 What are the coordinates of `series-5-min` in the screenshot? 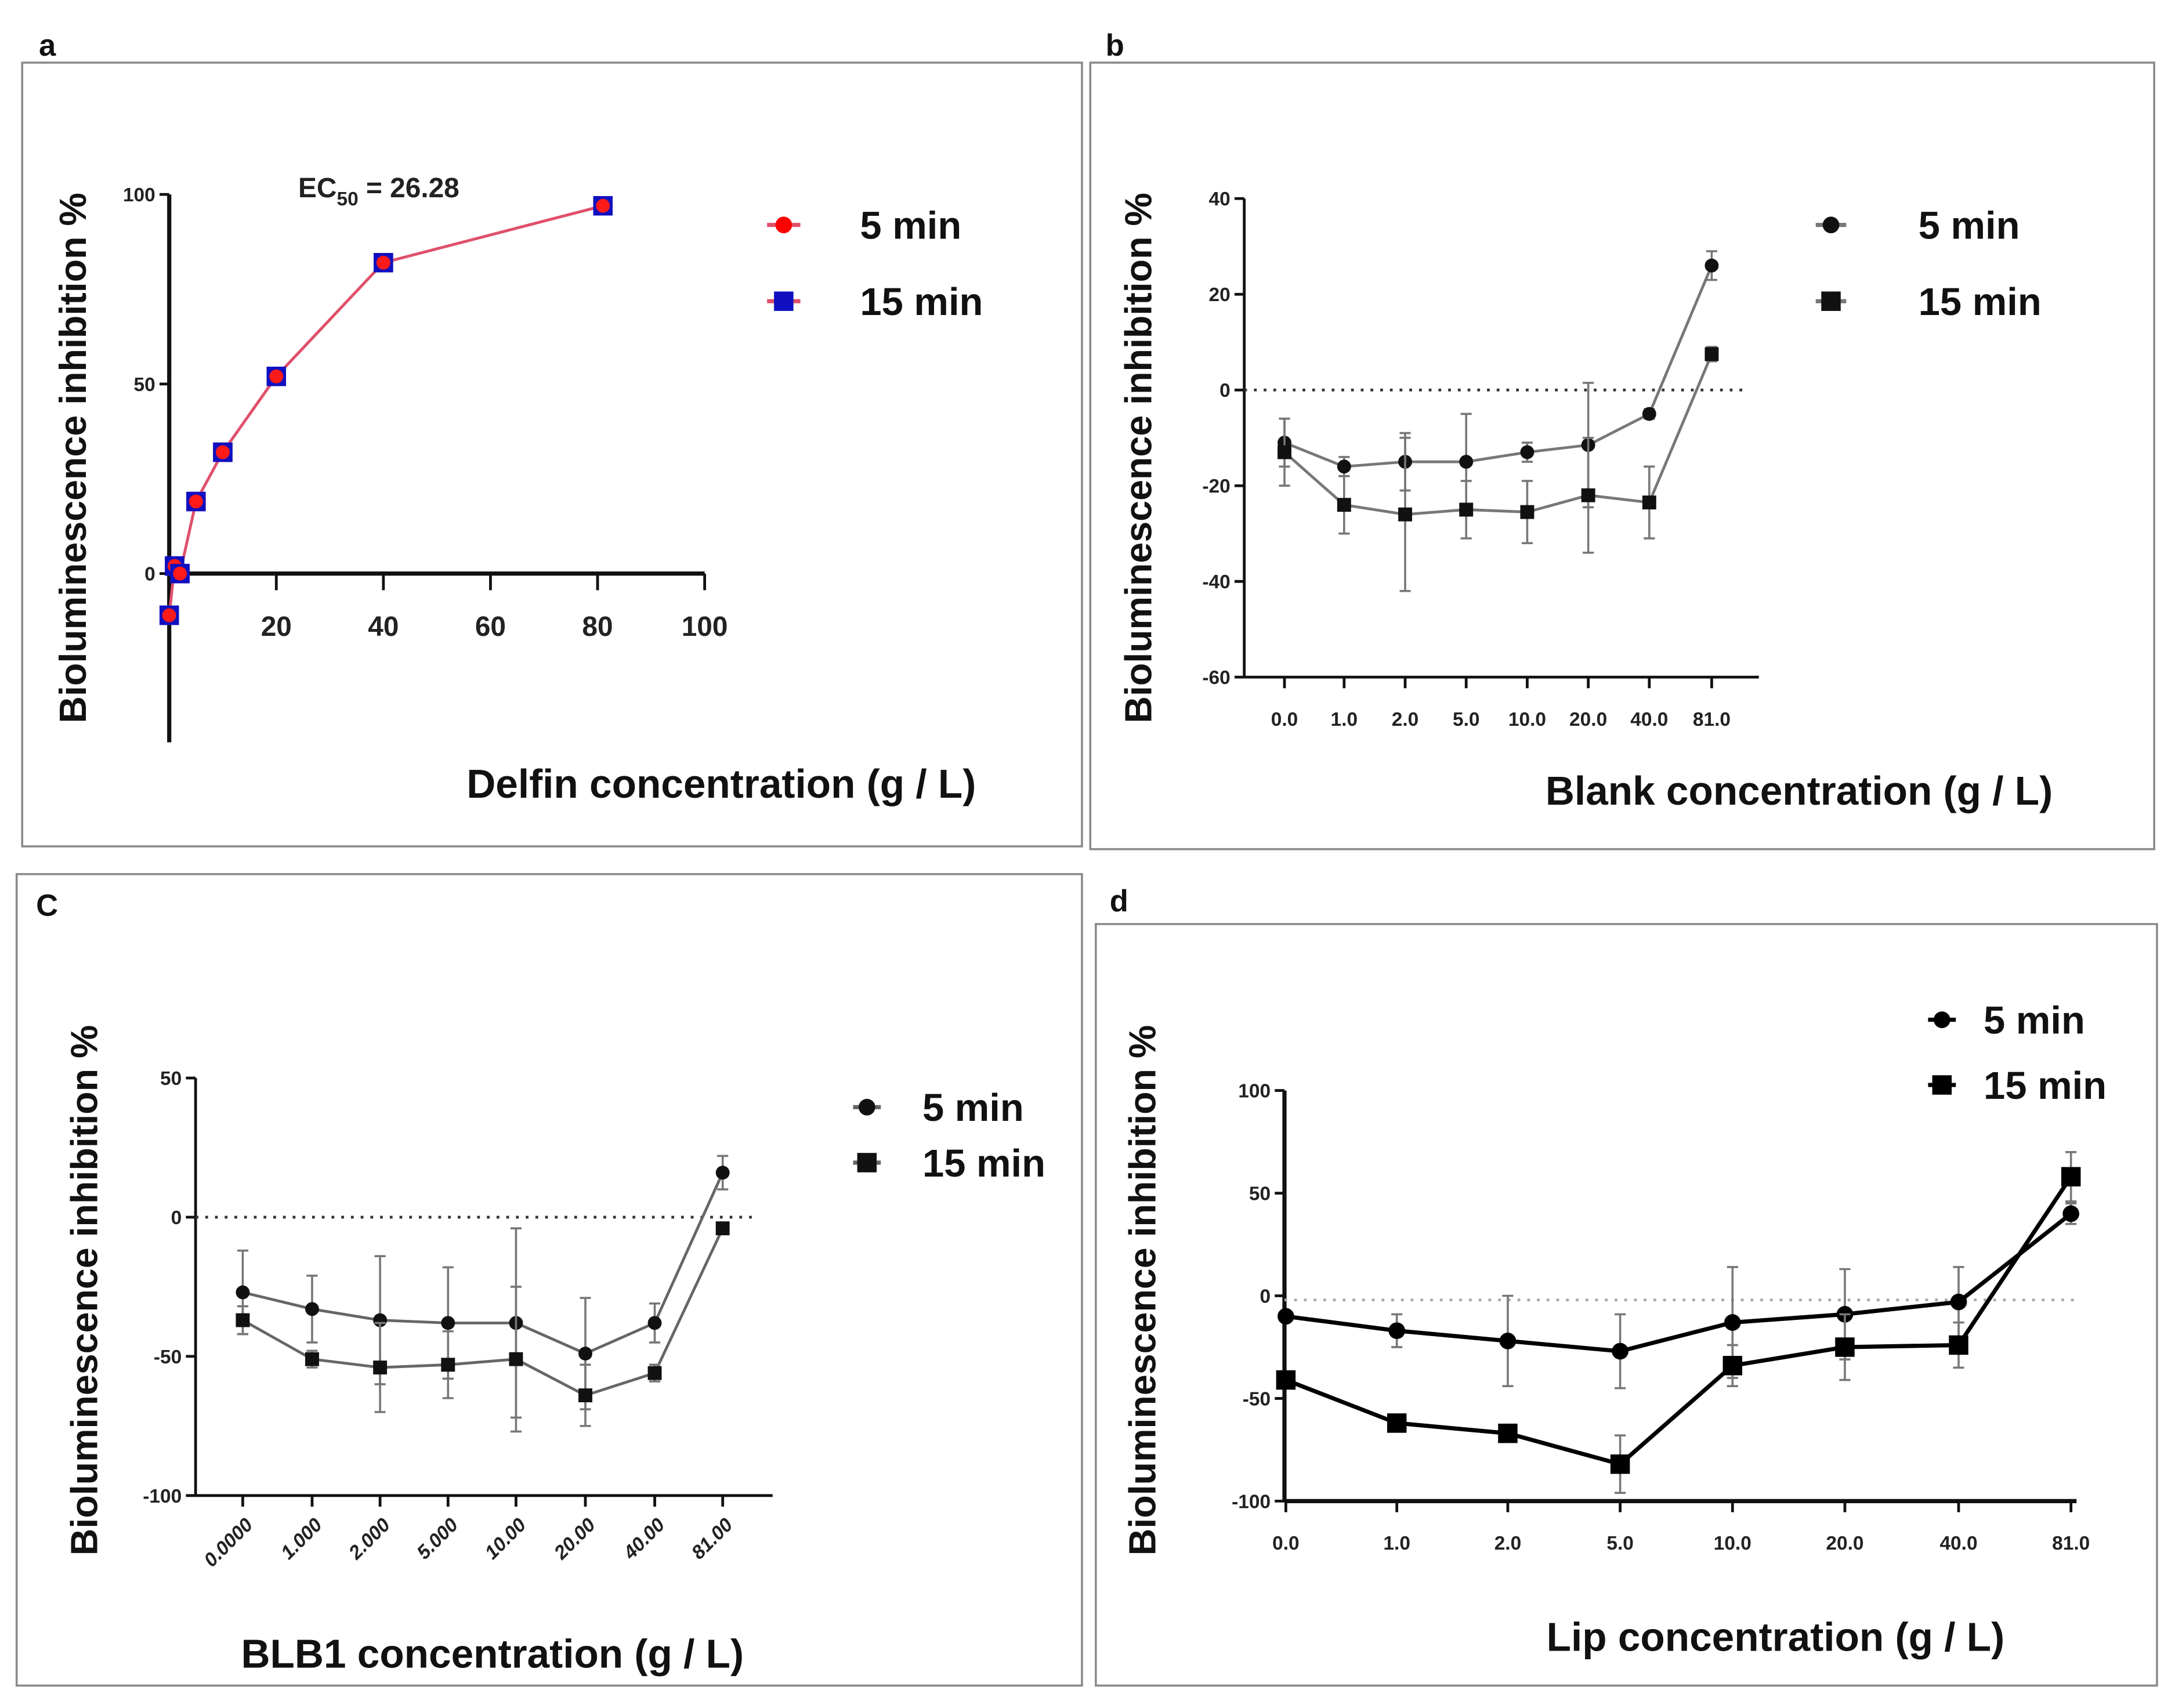 It's located at (1679, 1295).